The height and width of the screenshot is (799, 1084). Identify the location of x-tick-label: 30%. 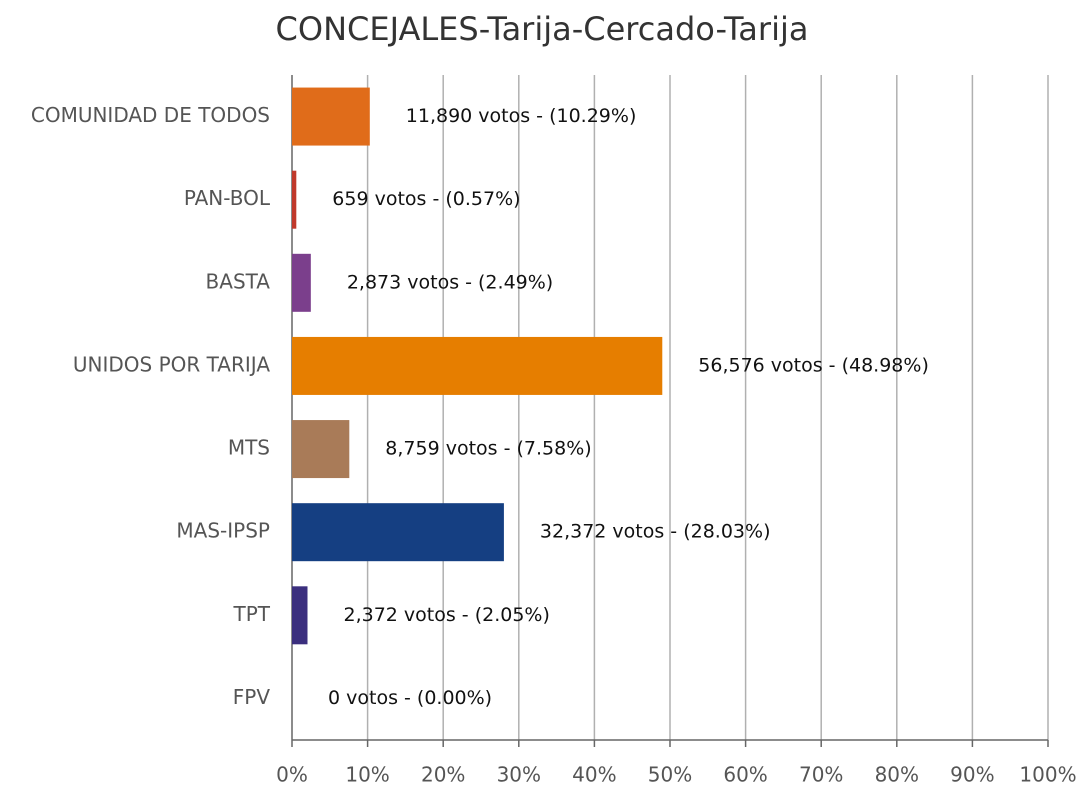
(519, 775).